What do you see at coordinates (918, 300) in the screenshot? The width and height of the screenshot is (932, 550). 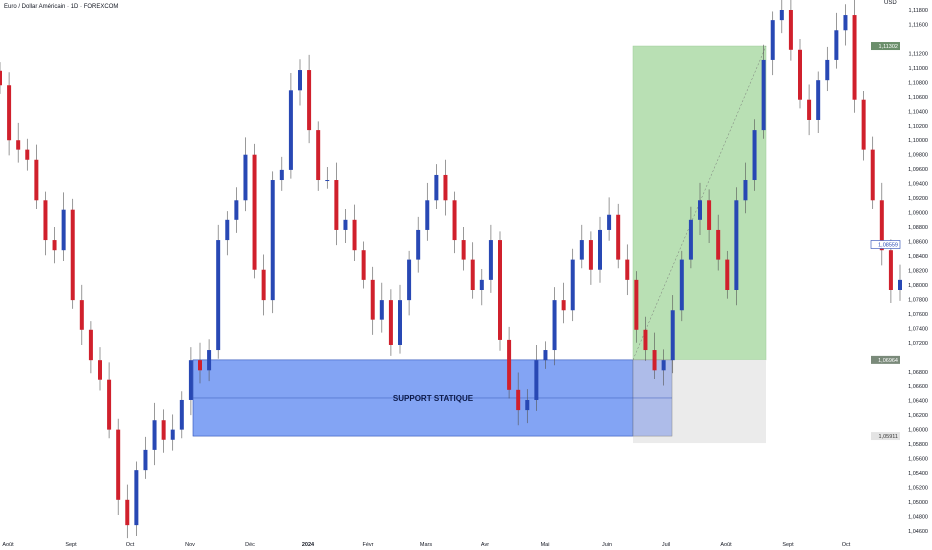 I see `y-tick-label: 1,07800` at bounding box center [918, 300].